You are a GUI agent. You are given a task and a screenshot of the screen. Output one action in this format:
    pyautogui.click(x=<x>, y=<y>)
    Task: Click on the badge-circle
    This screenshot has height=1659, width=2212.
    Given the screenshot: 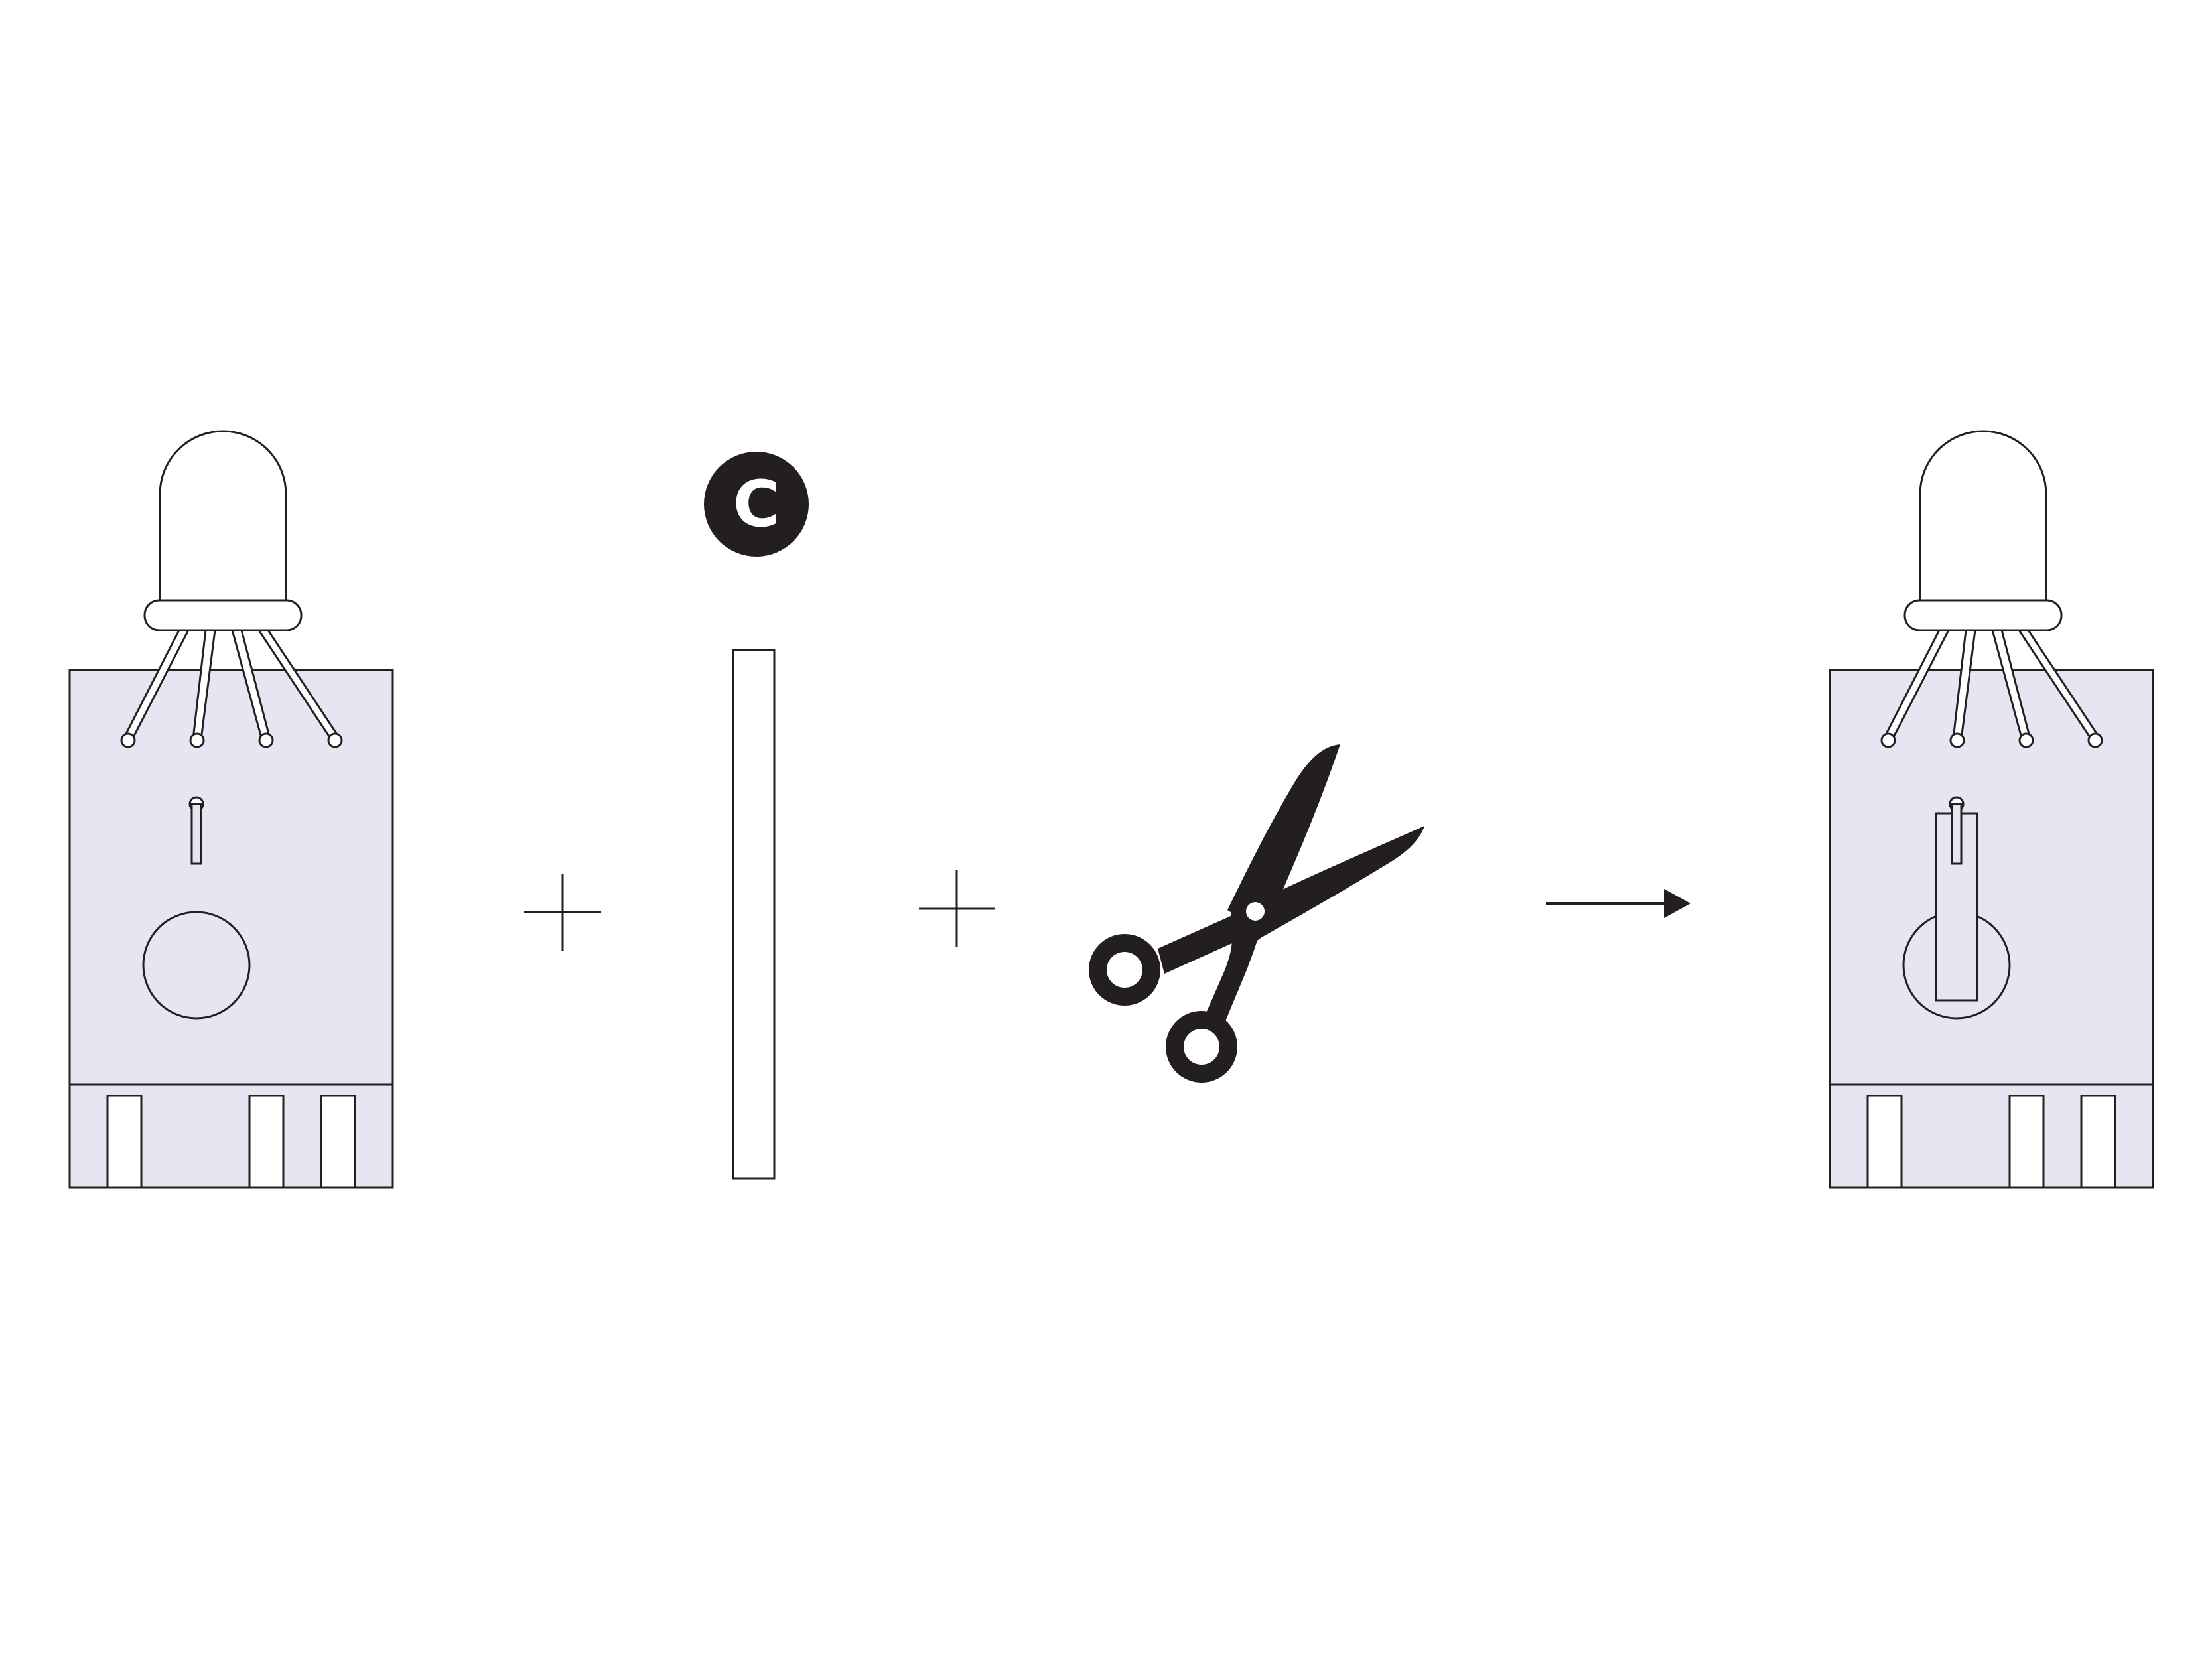 What is the action you would take?
    pyautogui.click(x=756, y=505)
    